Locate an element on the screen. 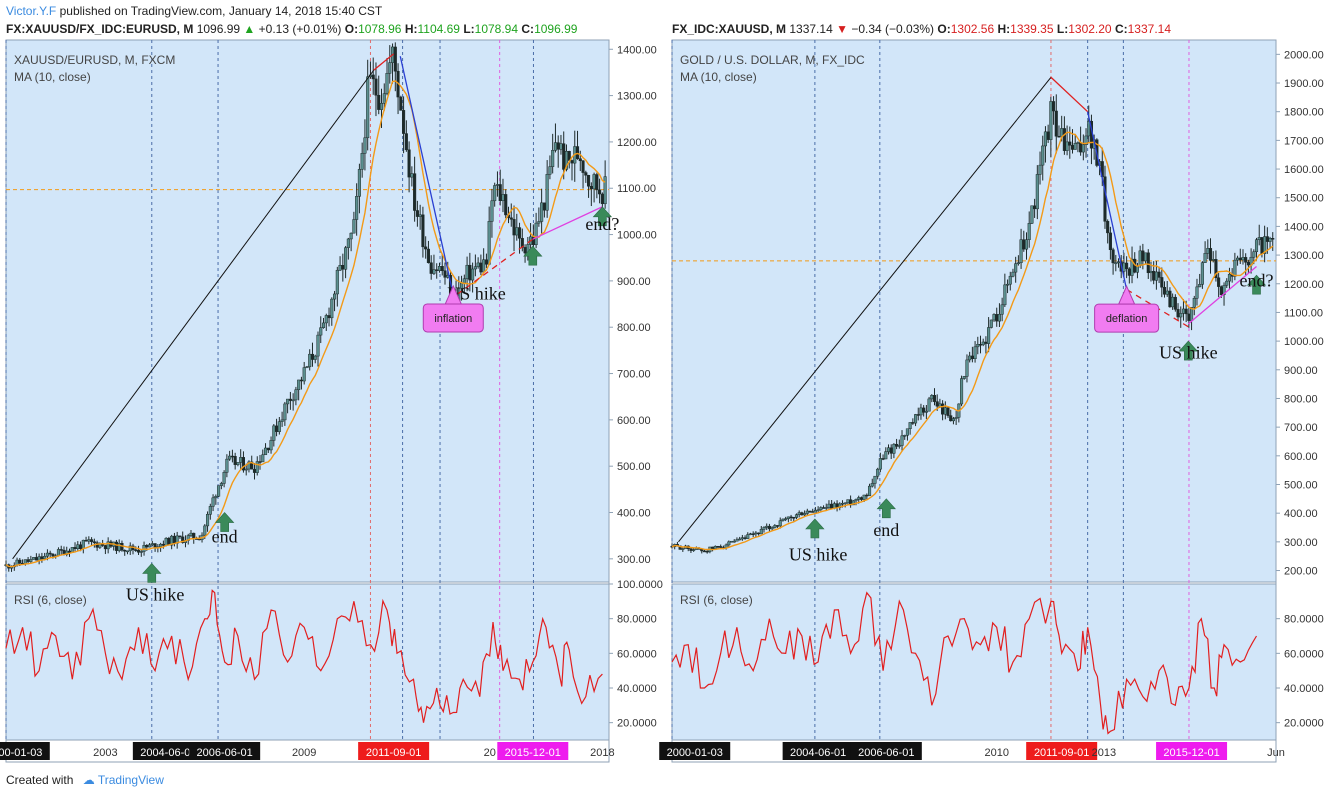  y-tick-label: 700.00 is located at coordinates (634, 375).